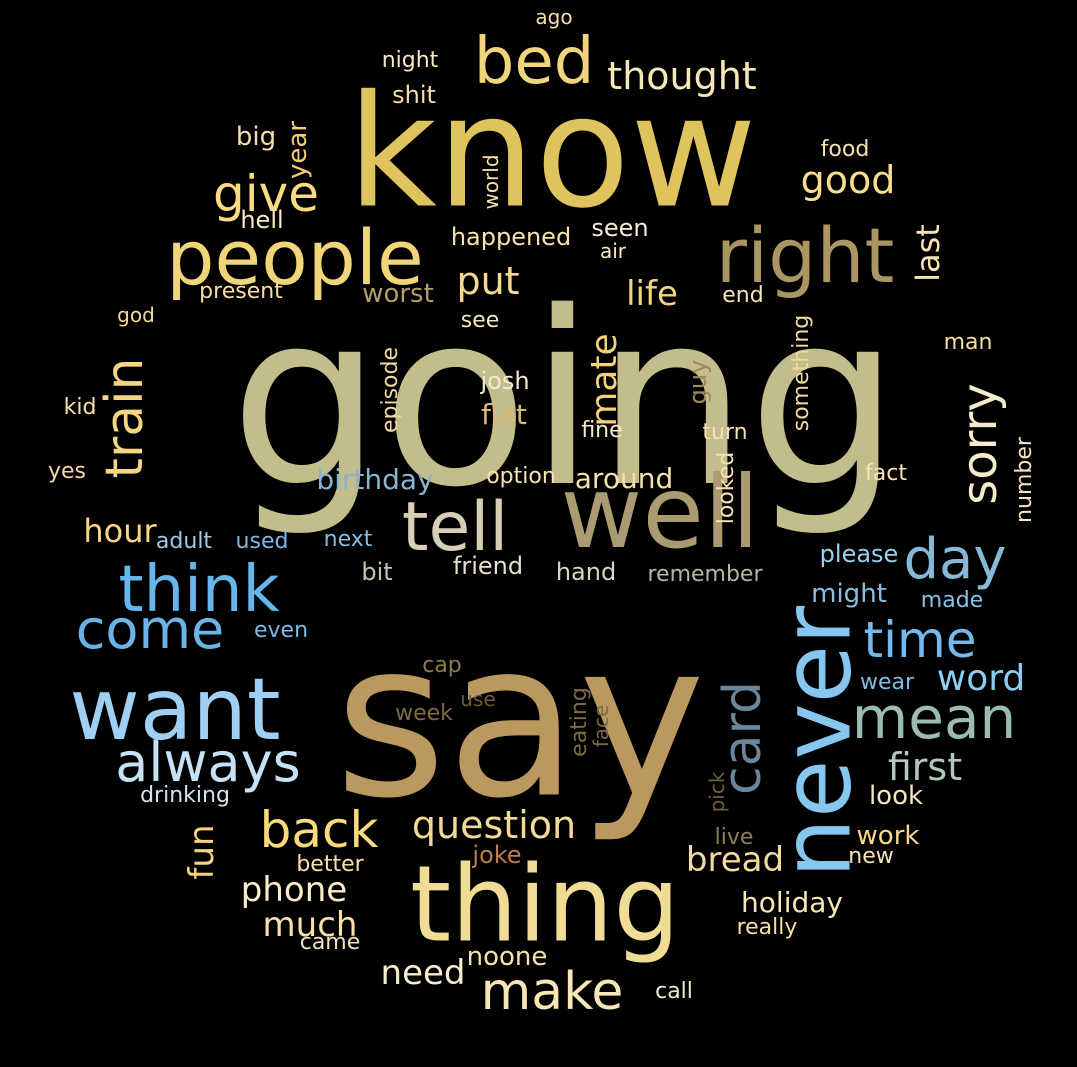 The image size is (1077, 1067). Describe the element at coordinates (294, 890) in the screenshot. I see `word: phone` at that location.